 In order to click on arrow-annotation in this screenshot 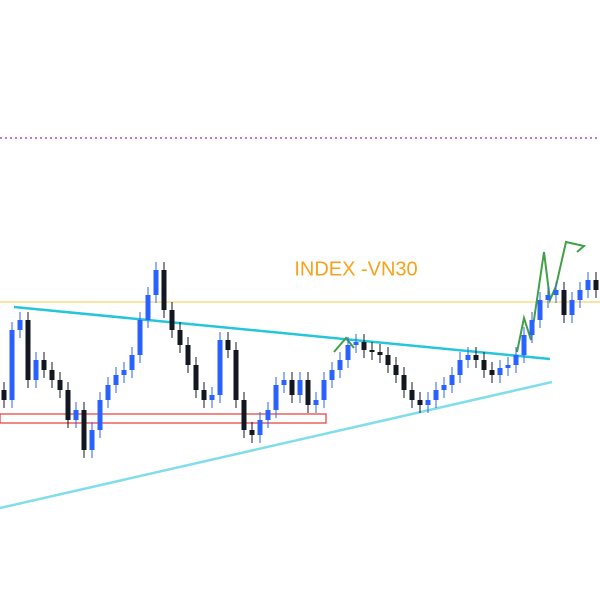, I will do `click(344, 344)`.